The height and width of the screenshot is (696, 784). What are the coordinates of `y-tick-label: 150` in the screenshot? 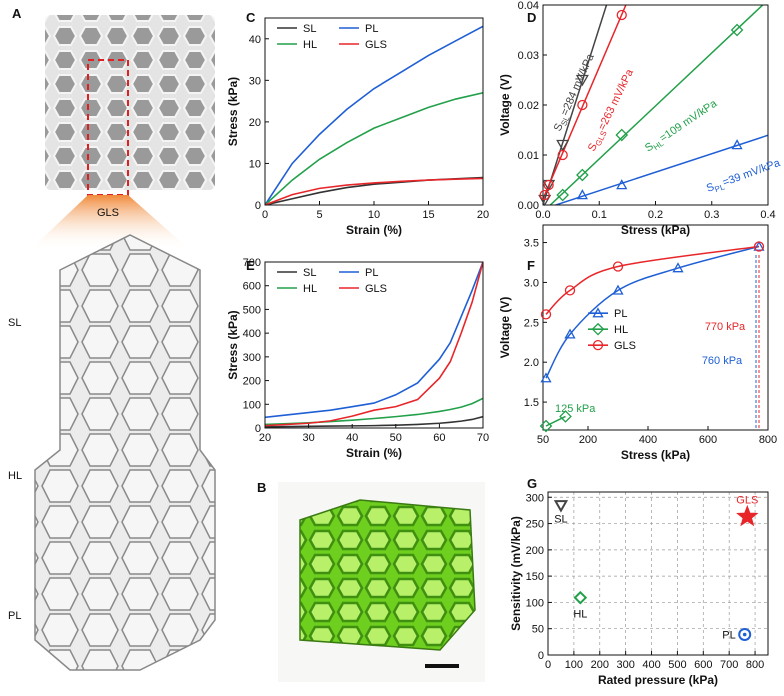 It's located at (535, 577).